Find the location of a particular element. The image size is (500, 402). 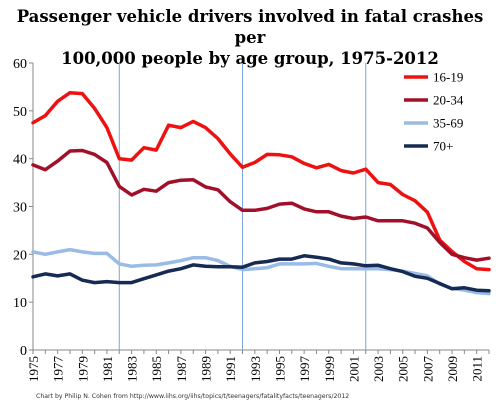

y-tick-label: 40 is located at coordinates (20, 160).